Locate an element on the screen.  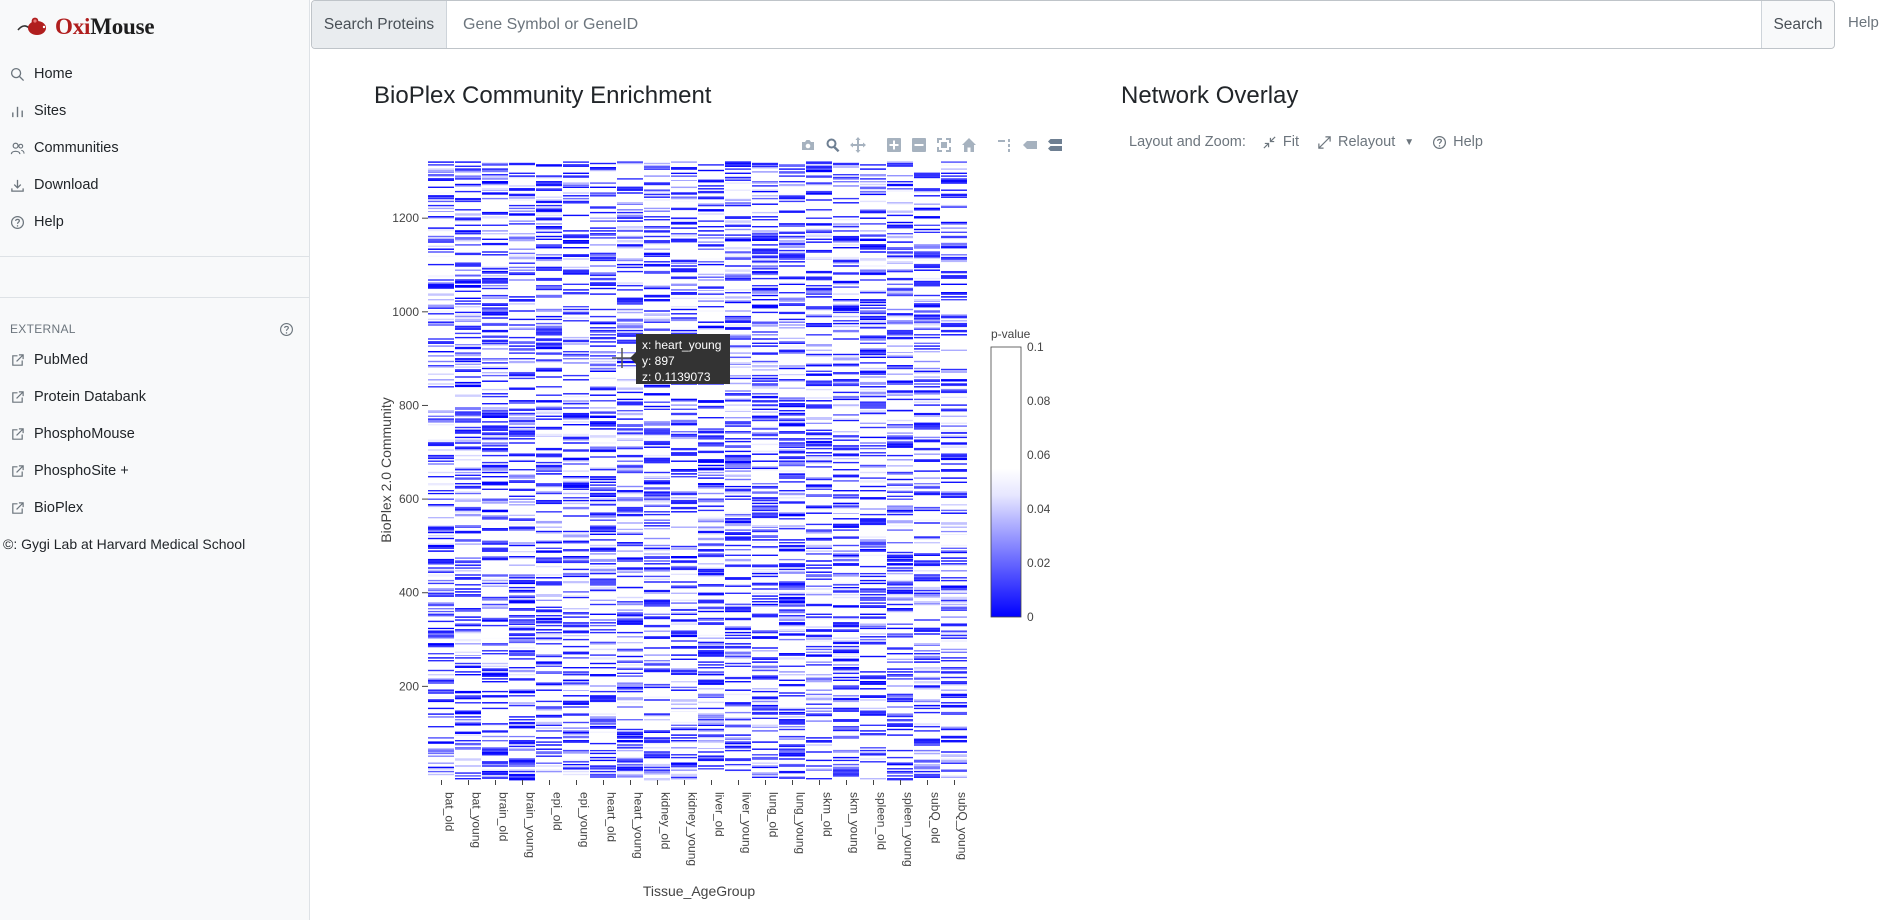
protein-search-input is located at coordinates (1104, 24).